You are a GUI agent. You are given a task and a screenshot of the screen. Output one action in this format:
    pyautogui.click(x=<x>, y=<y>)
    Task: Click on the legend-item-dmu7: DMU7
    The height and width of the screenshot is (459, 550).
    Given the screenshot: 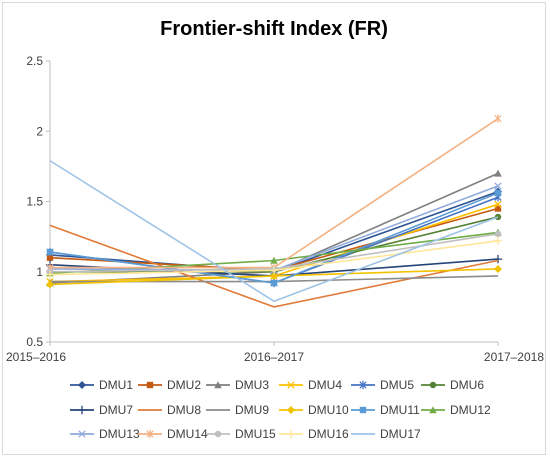 What is the action you would take?
    pyautogui.click(x=101, y=410)
    